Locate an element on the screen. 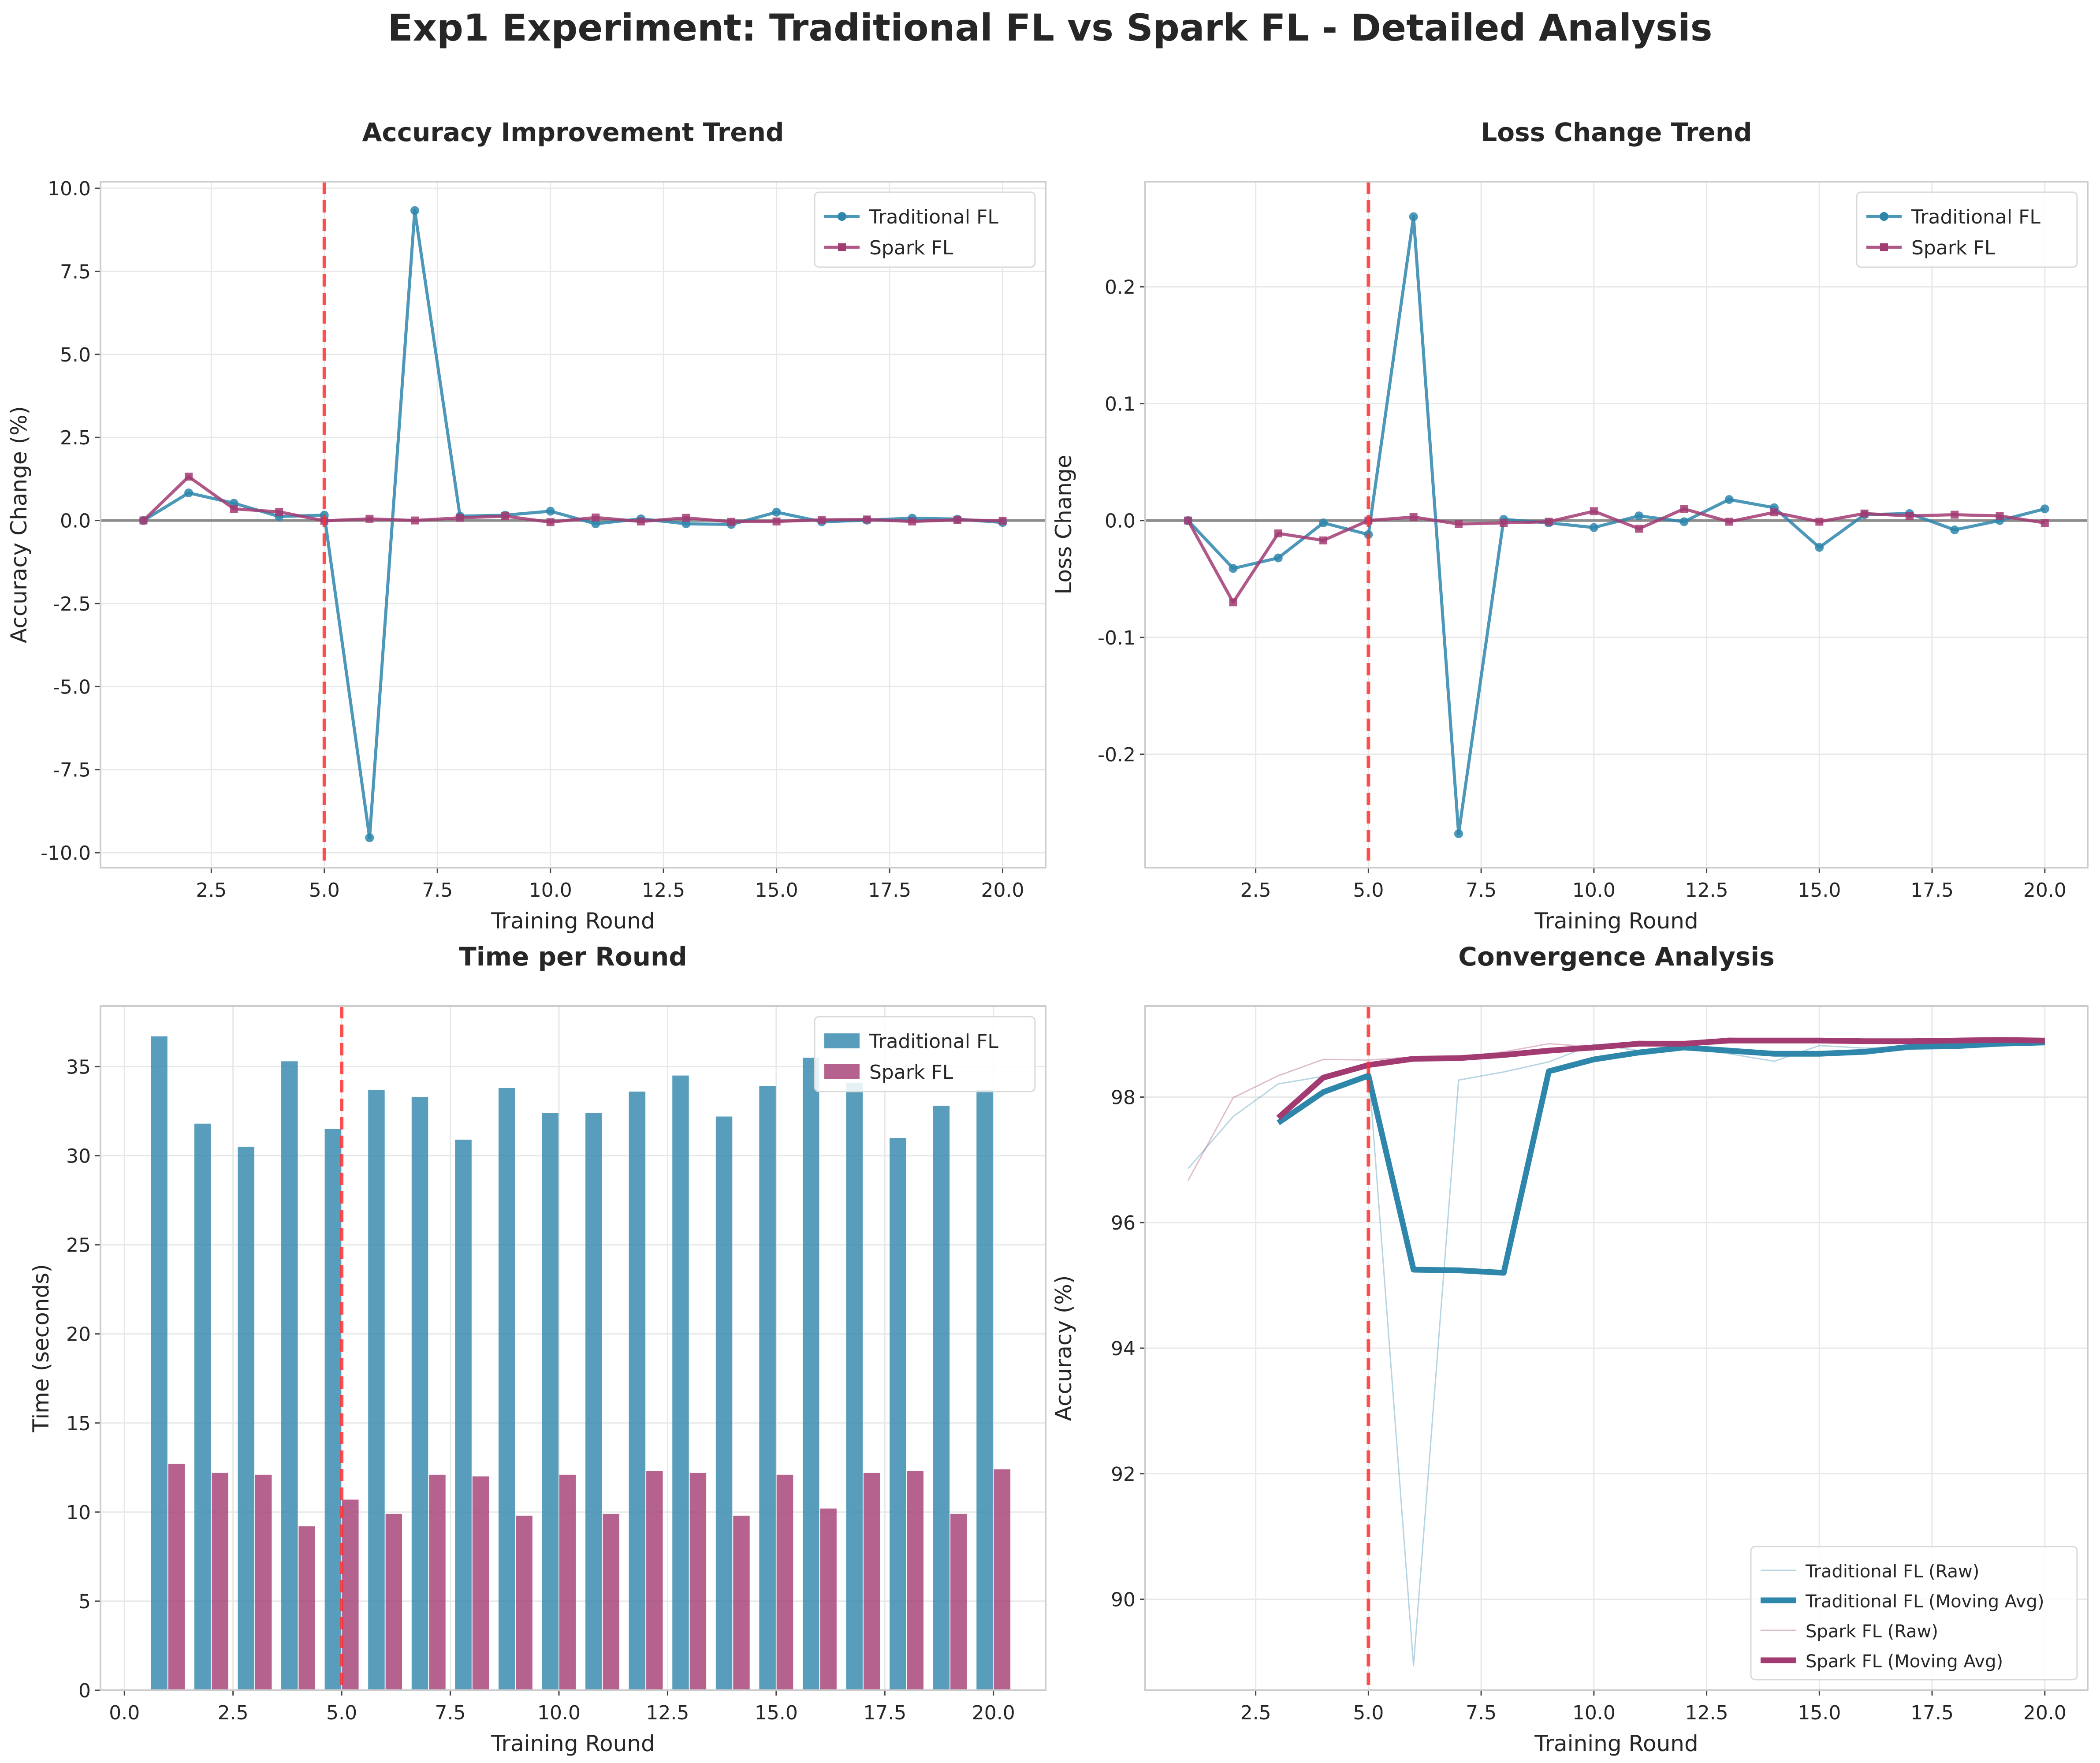 This screenshot has width=2100, height=1763. y-tick-label: -0.1 is located at coordinates (1117, 638).